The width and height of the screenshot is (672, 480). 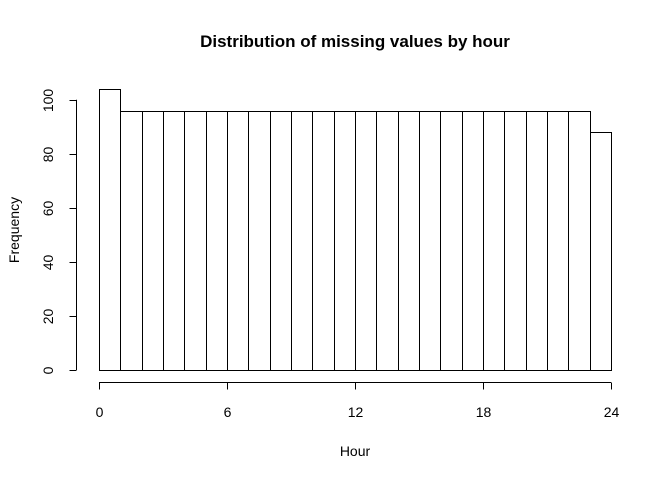 What do you see at coordinates (48, 101) in the screenshot?
I see `y-tick-label: 100` at bounding box center [48, 101].